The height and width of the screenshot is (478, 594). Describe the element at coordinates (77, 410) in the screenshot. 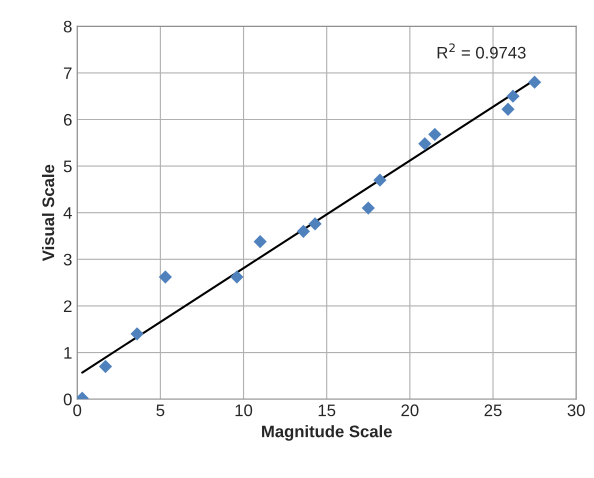

I see `x-tick-label: 0` at that location.